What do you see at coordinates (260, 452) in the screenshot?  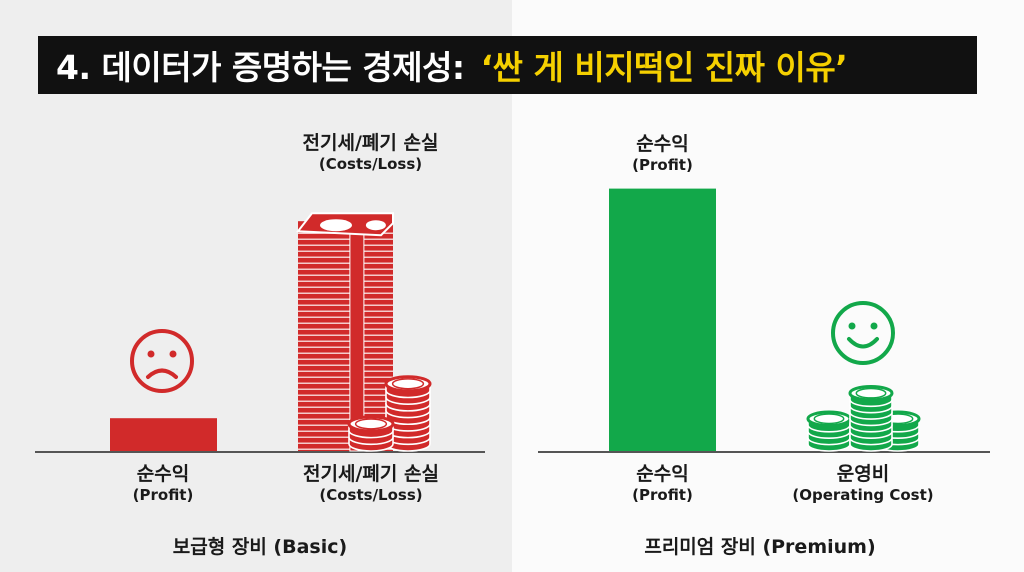 I see `basic-chart-baseline` at bounding box center [260, 452].